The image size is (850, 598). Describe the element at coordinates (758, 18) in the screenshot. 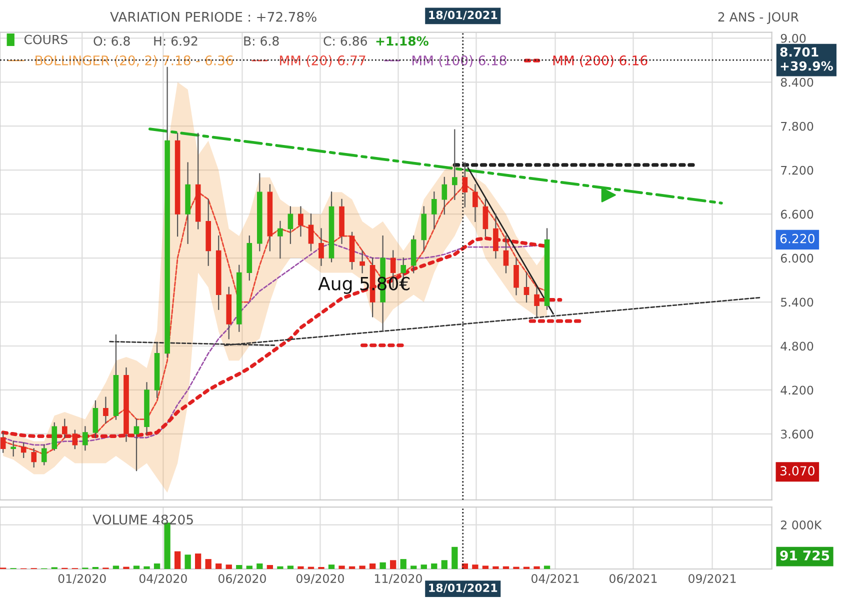

I see `text: 2 ANS - JOUR` at that location.